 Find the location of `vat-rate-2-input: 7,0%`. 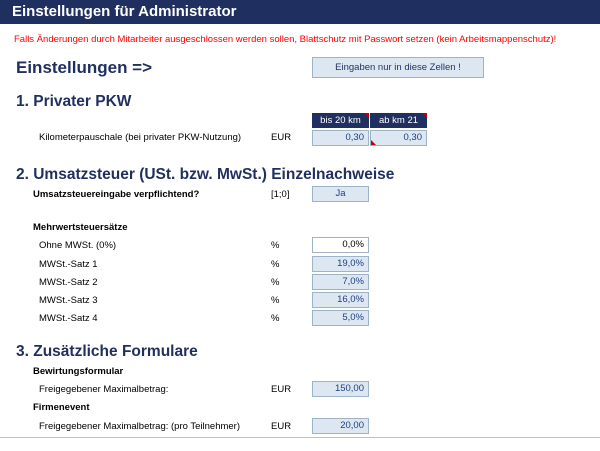

vat-rate-2-input: 7,0% is located at coordinates (340, 282).